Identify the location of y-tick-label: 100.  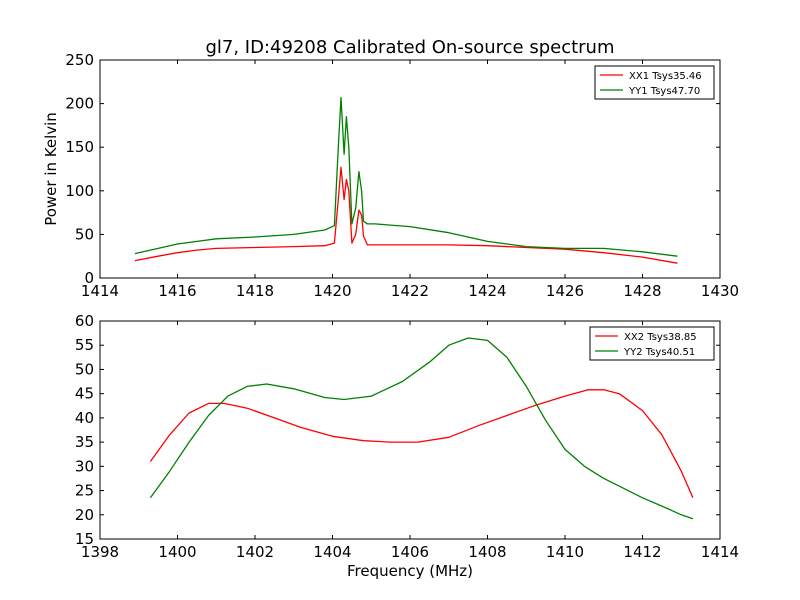
(79, 191).